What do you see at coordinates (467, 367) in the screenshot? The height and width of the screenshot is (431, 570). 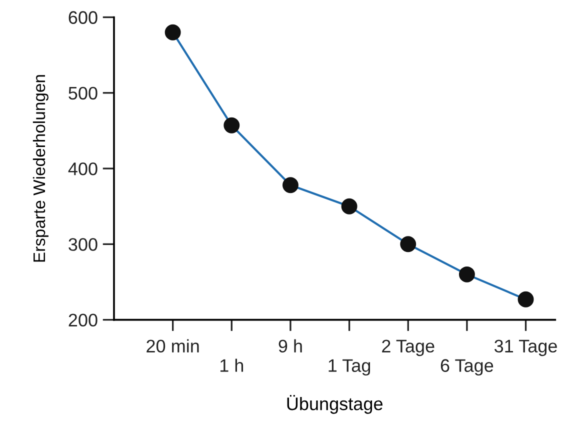 I see `x-tick-label: 6 Tage` at bounding box center [467, 367].